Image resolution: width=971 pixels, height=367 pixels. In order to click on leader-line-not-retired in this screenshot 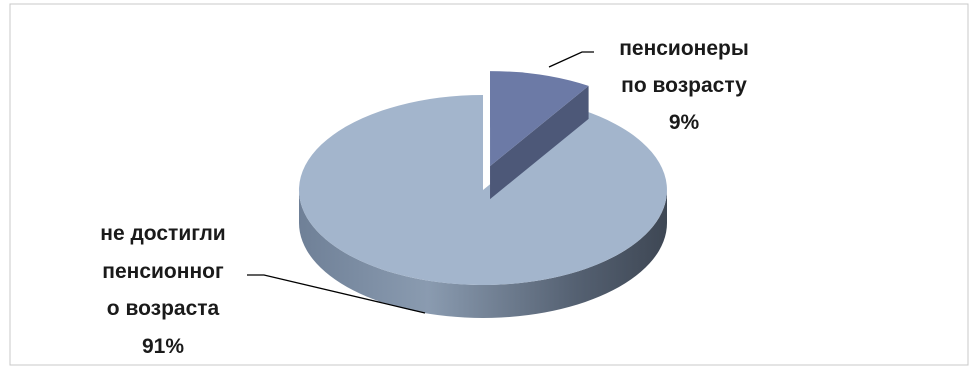, I will do `click(336, 294)`.